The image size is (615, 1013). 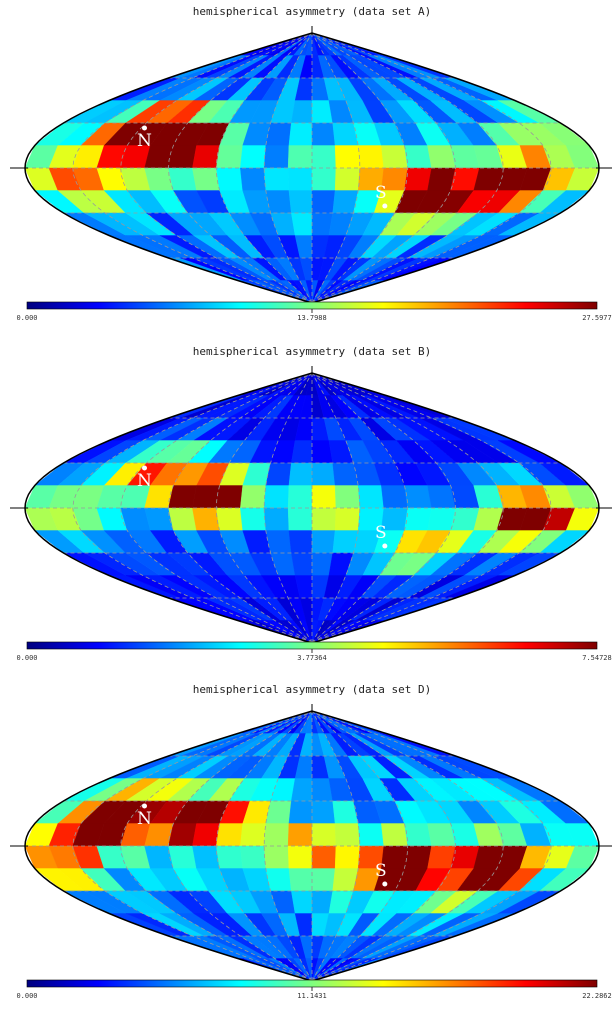 What do you see at coordinates (312, 11) in the screenshot?
I see `panel-title: hemispherical asymmetry (data set A)` at bounding box center [312, 11].